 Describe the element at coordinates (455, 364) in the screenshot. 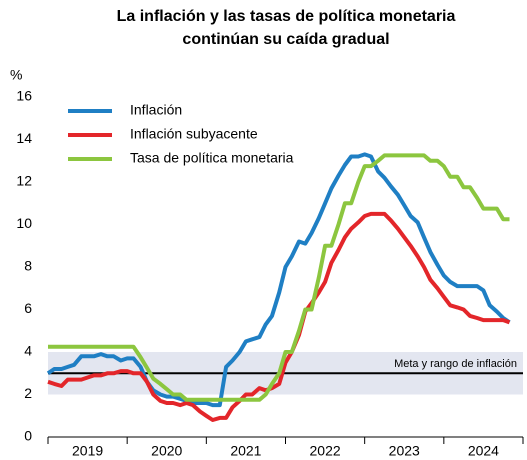

I see `annotation: Meta y rango de inflación` at that location.